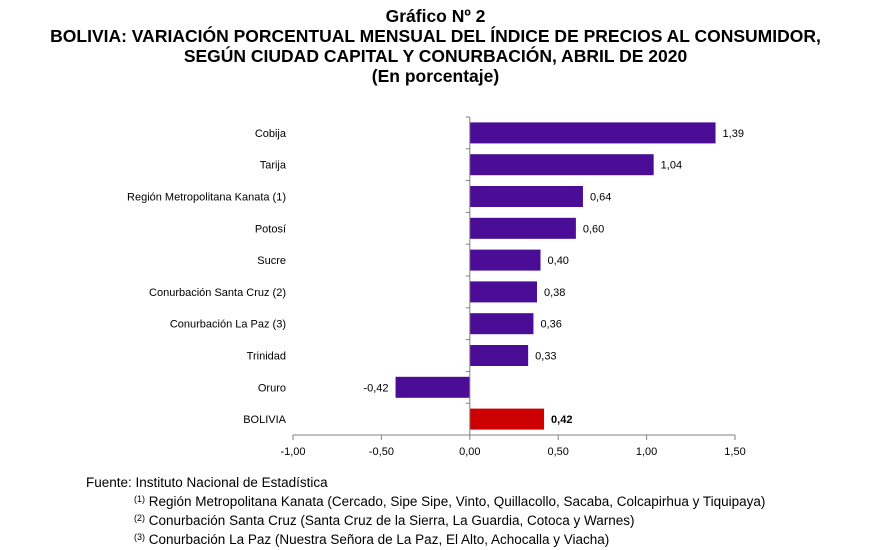 The width and height of the screenshot is (871, 550). Describe the element at coordinates (734, 452) in the screenshot. I see `x-tick-label: 1,50` at that location.